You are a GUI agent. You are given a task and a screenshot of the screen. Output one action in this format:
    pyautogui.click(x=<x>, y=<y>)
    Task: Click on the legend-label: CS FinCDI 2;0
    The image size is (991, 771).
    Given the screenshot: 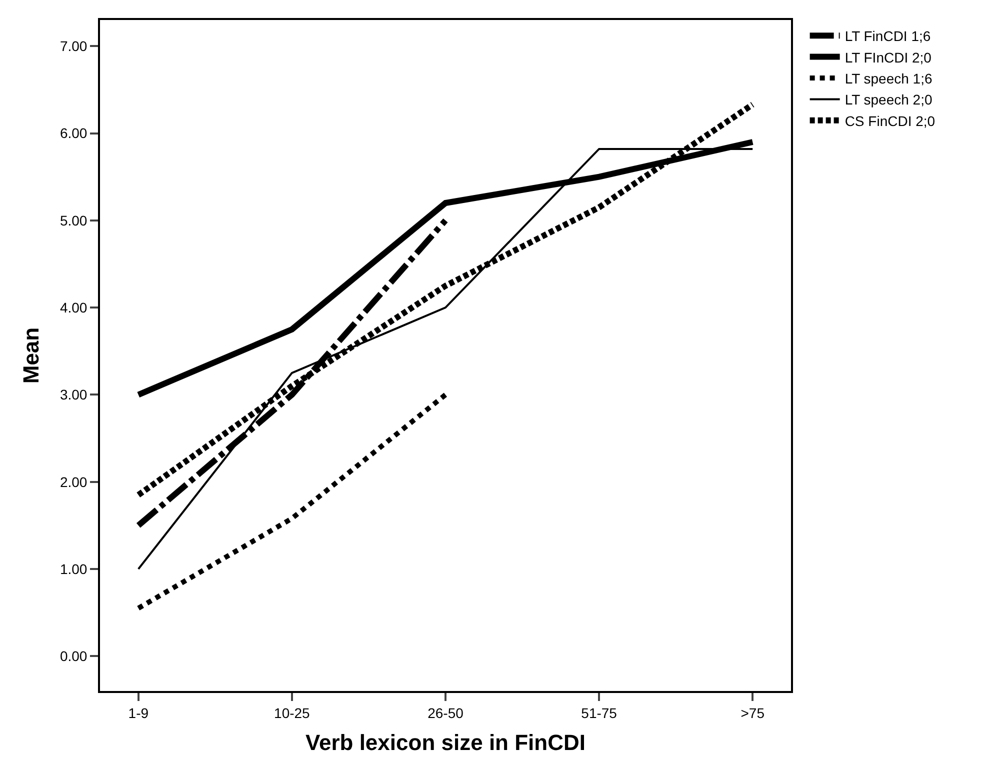 What is the action you would take?
    pyautogui.click(x=890, y=120)
    